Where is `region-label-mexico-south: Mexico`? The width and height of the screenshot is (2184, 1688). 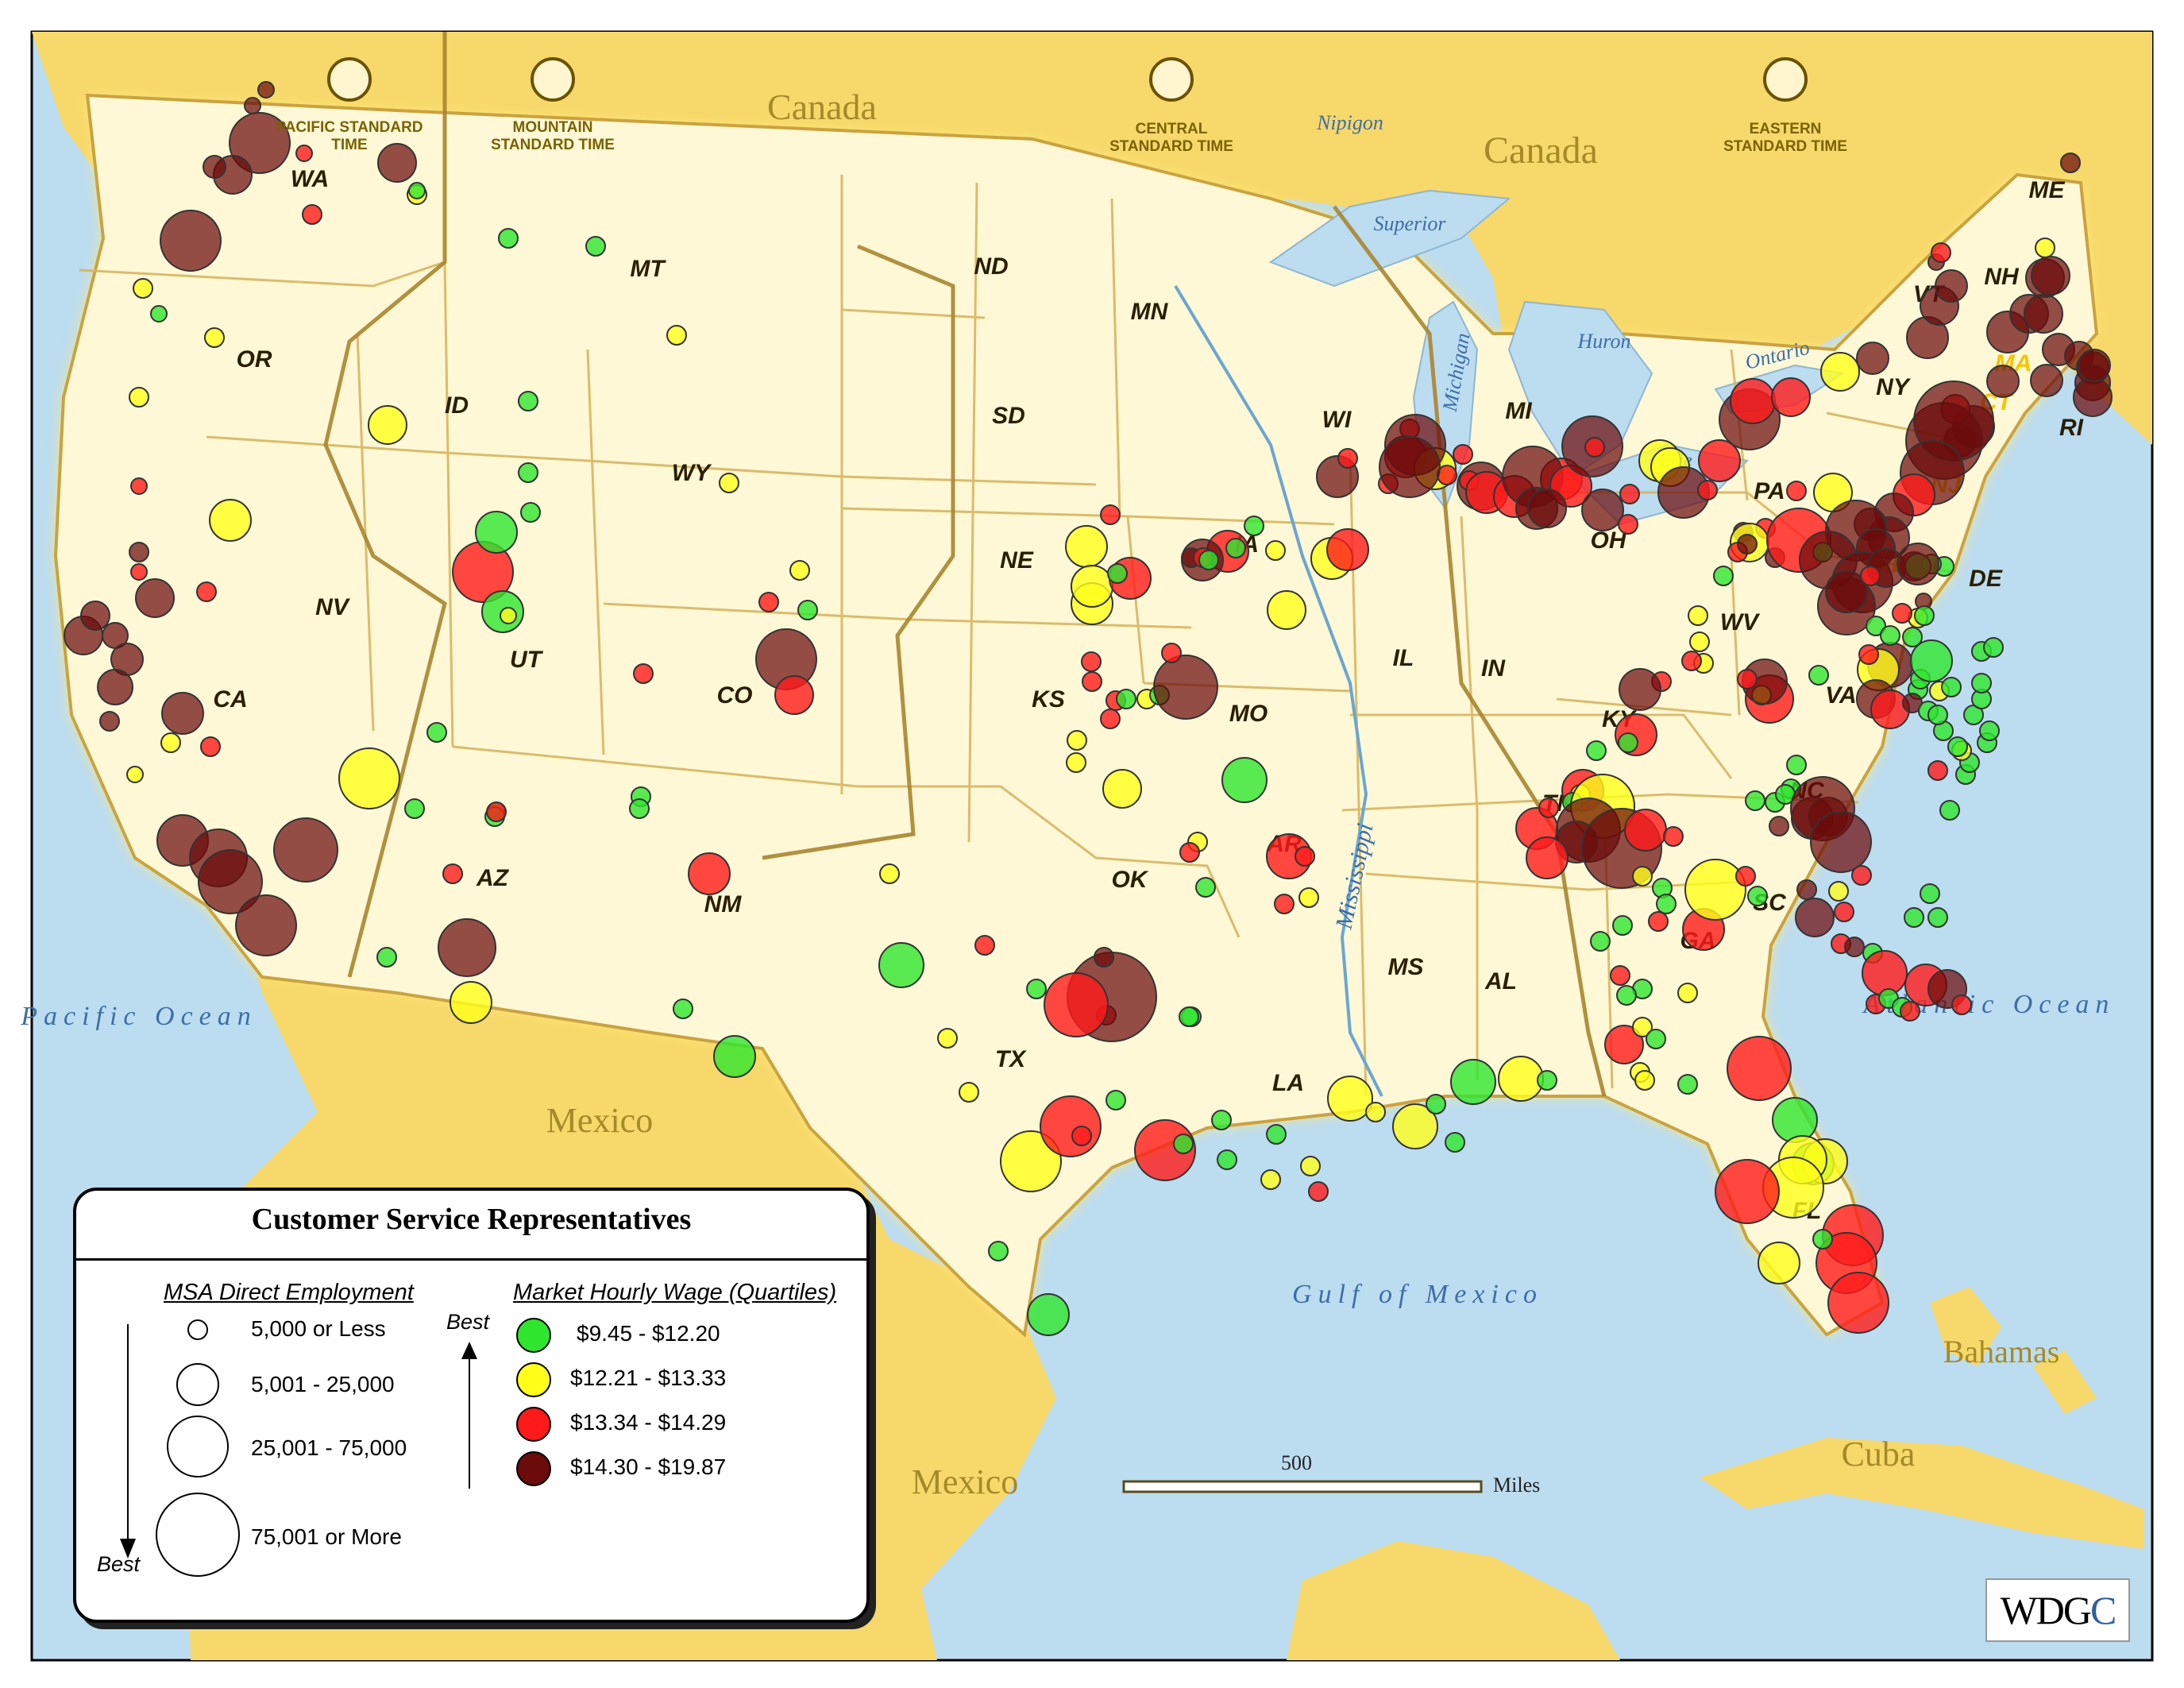
region-label-mexico-south: Mexico is located at coordinates (965, 1482).